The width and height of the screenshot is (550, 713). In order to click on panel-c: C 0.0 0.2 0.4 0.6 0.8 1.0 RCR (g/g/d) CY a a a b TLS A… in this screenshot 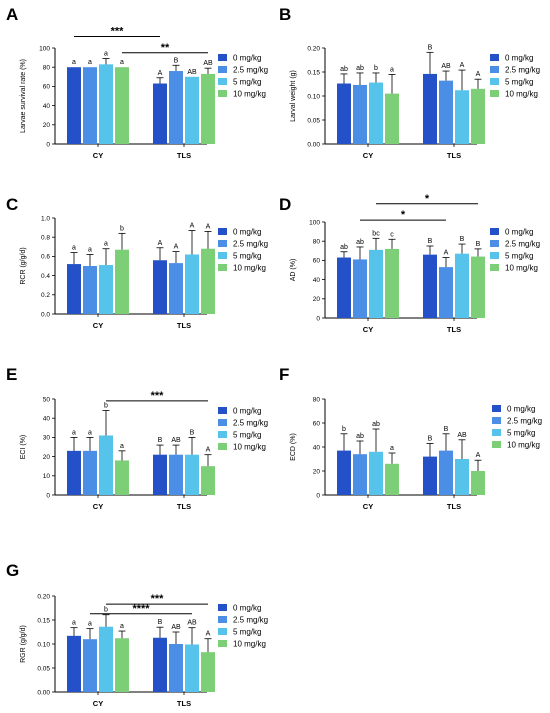, I will do `click(137, 262)`.